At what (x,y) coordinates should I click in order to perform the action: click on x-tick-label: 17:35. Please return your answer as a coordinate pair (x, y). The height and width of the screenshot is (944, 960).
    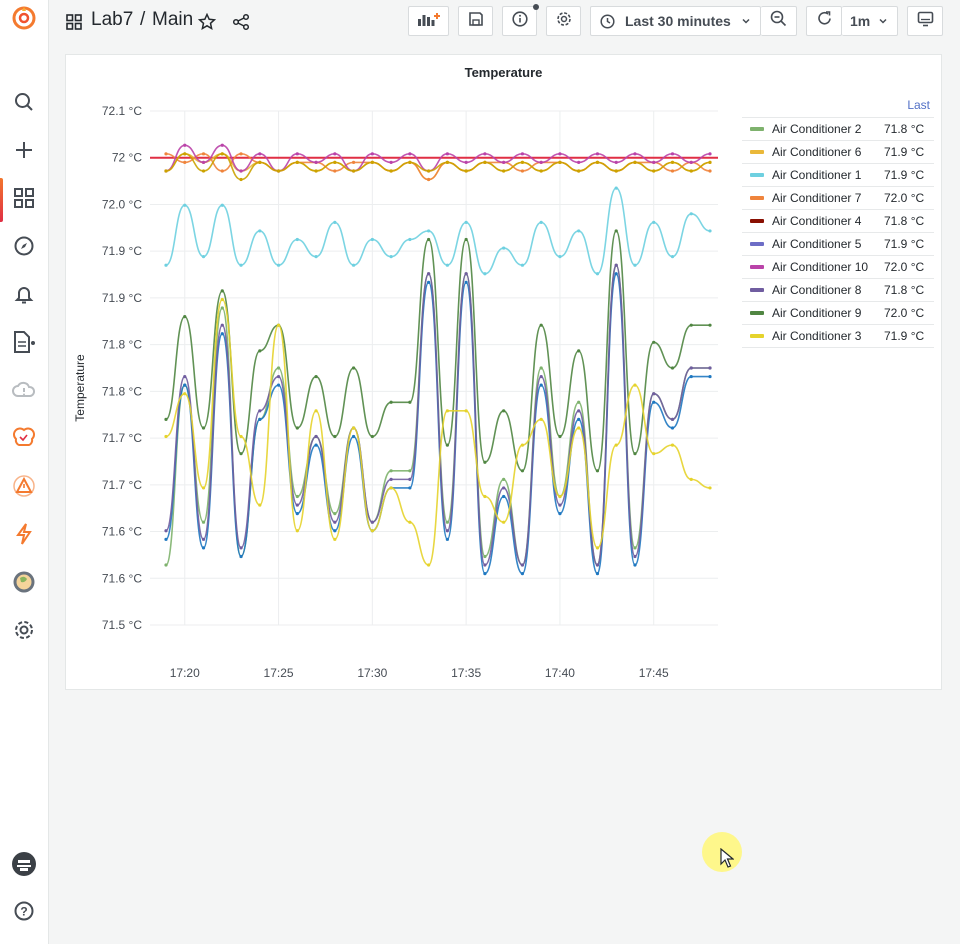
    Looking at the image, I should click on (466, 673).